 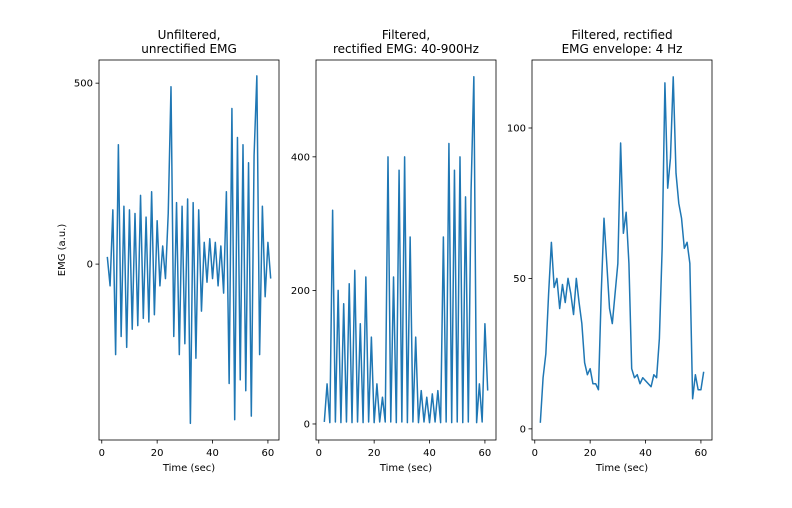 I want to click on chart-title: Unfiltered,, so click(x=189, y=35).